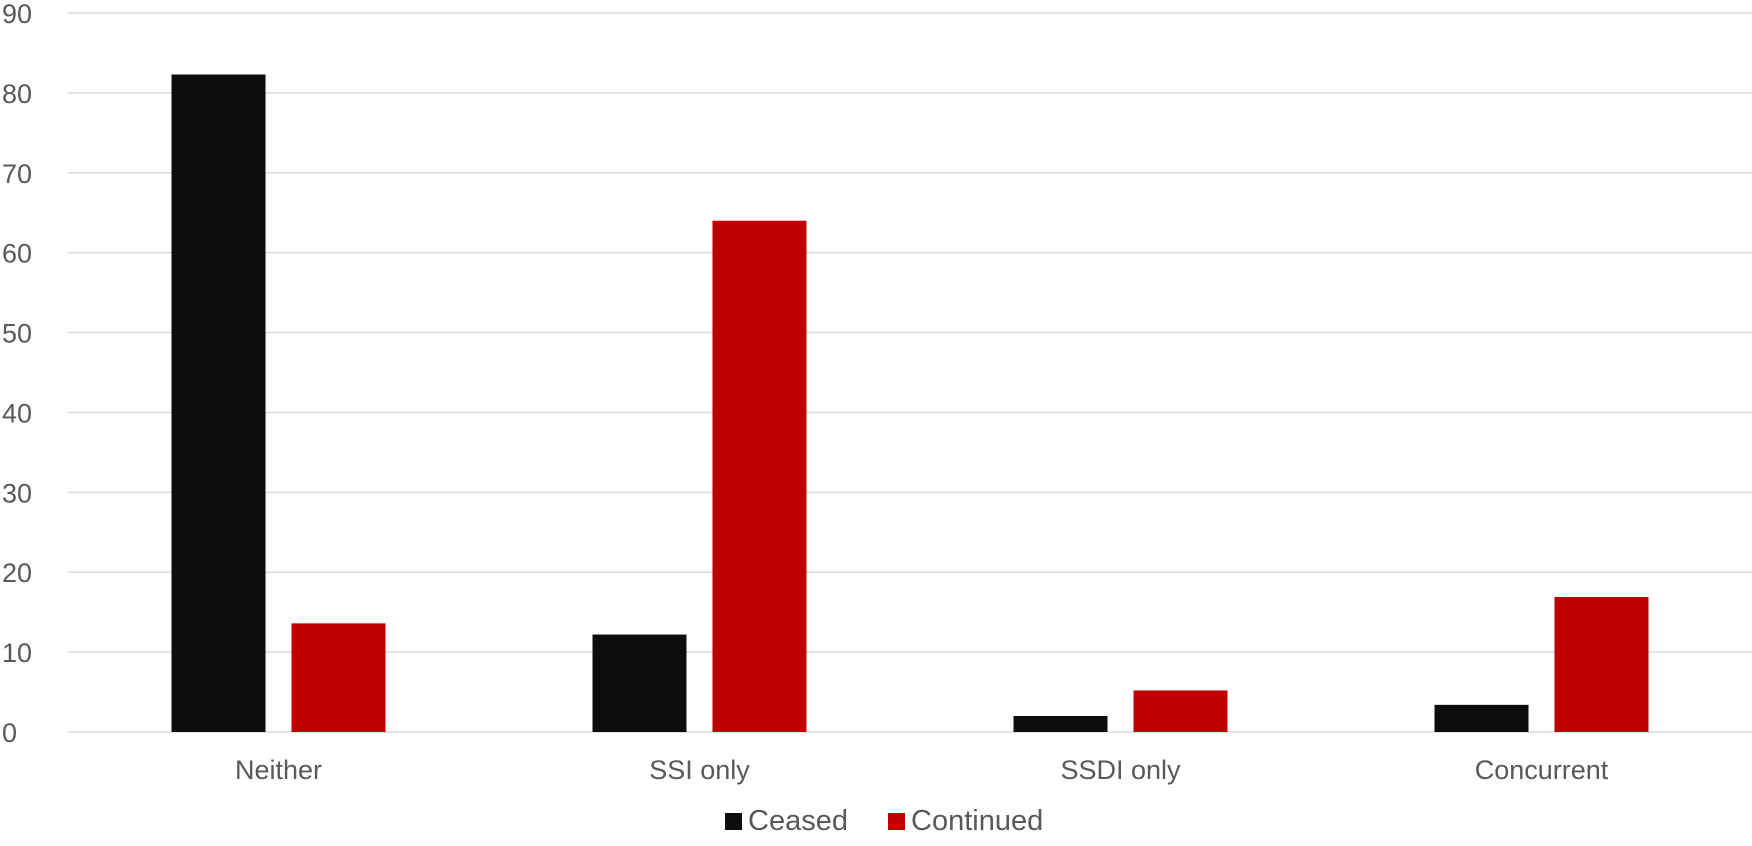 This screenshot has width=1752, height=846. I want to click on legend-swatch-continued, so click(896, 821).